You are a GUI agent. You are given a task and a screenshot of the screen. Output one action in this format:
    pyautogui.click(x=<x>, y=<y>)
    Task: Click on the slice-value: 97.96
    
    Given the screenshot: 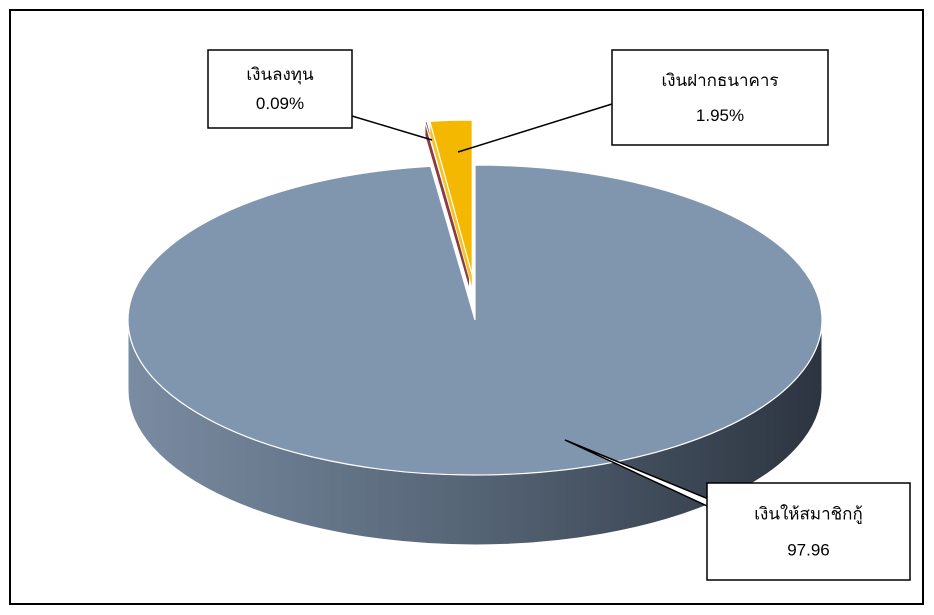 What is the action you would take?
    pyautogui.click(x=808, y=549)
    